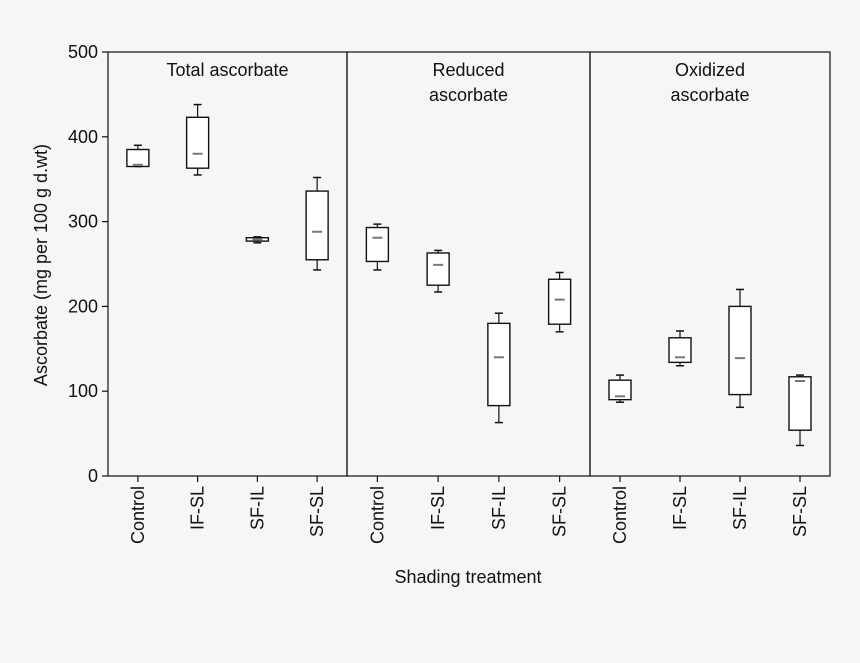  I want to click on y-tick-label: 0, so click(93, 476).